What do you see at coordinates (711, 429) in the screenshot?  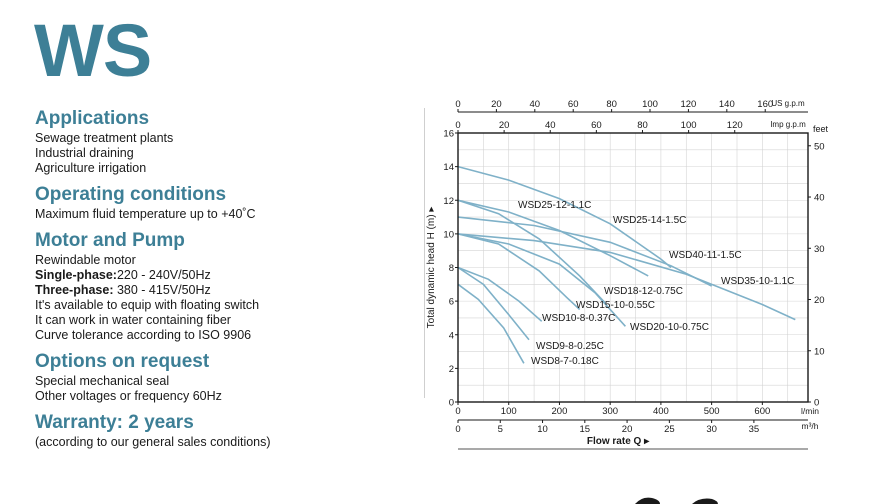 I see `x-m3h-tick-label: 30` at bounding box center [711, 429].